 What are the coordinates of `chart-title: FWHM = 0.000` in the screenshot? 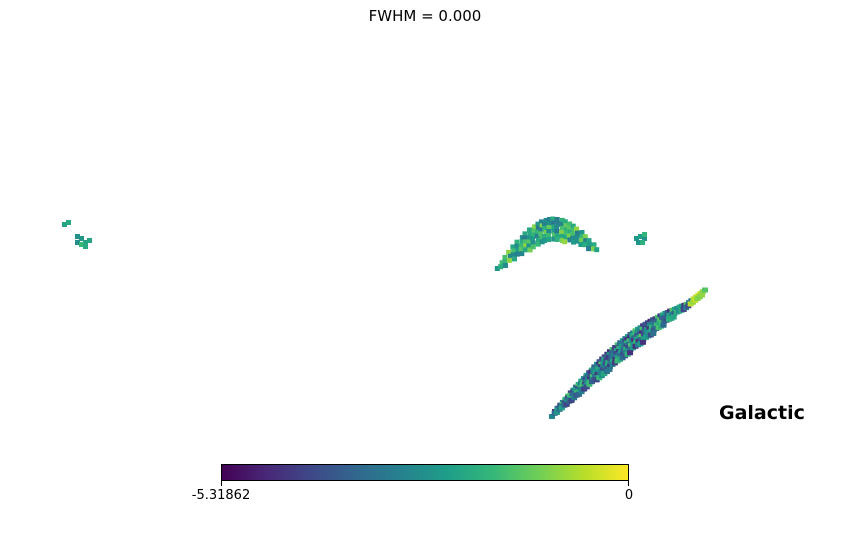 It's located at (425, 16).